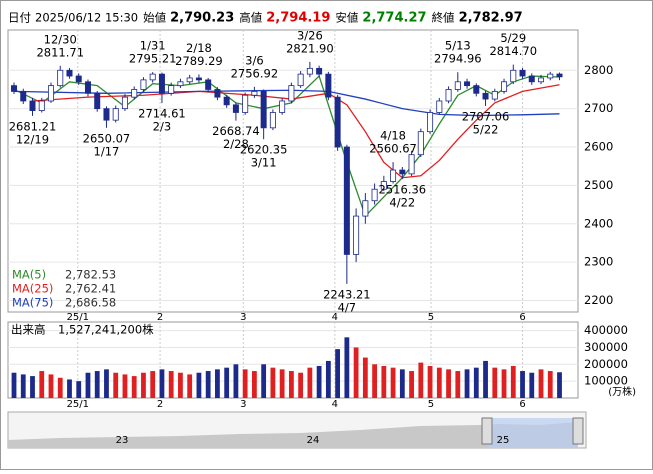 The width and height of the screenshot is (653, 474). Describe the element at coordinates (393, 149) in the screenshot. I see `annotation-price: 2560.67` at that location.